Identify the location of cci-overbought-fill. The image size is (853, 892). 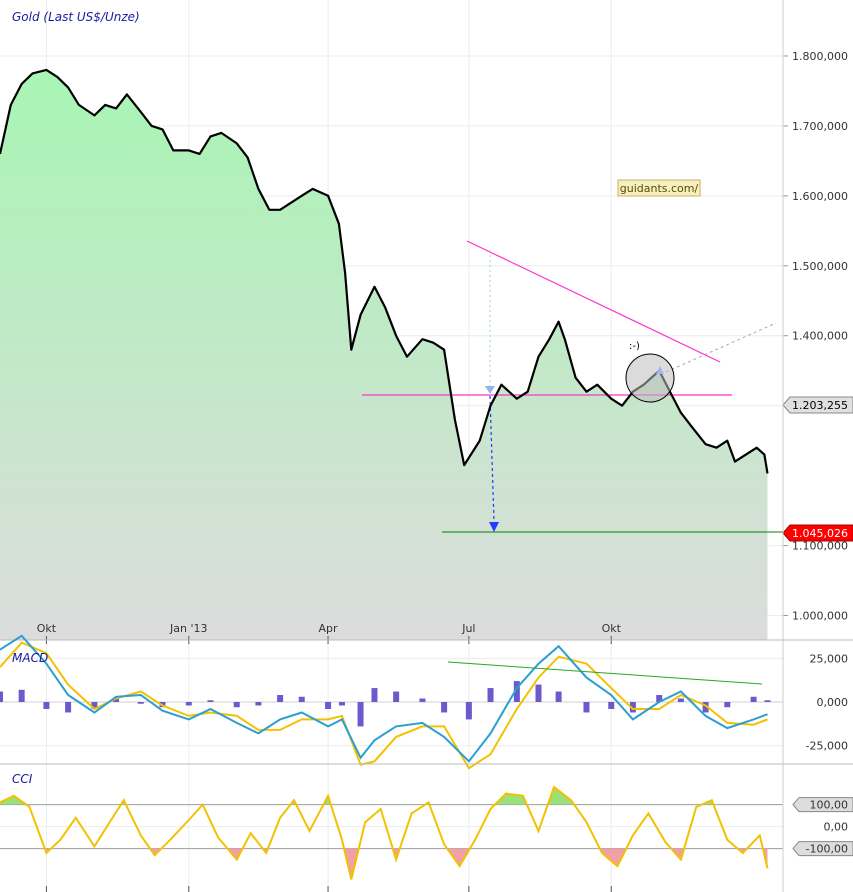
(357, 796).